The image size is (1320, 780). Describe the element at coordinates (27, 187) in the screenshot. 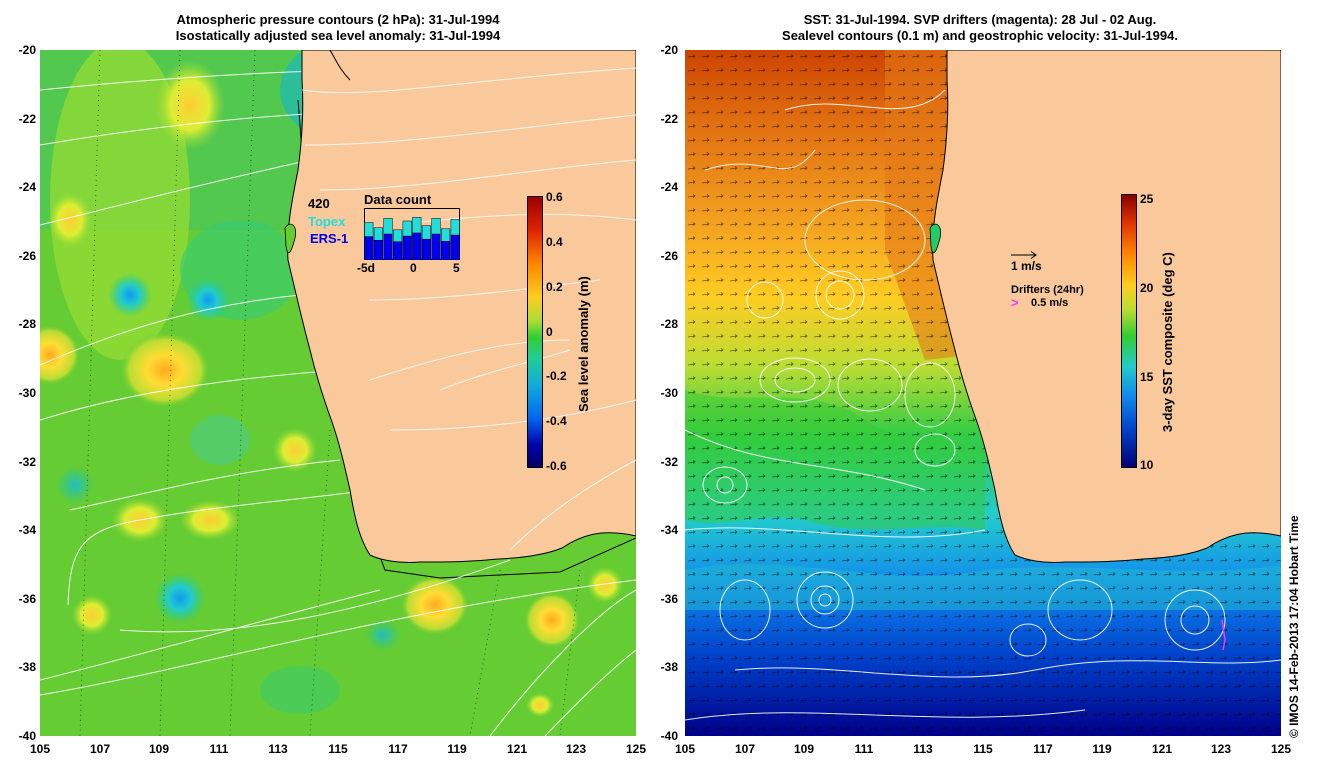

I see `lat-tick-left: -24` at that location.